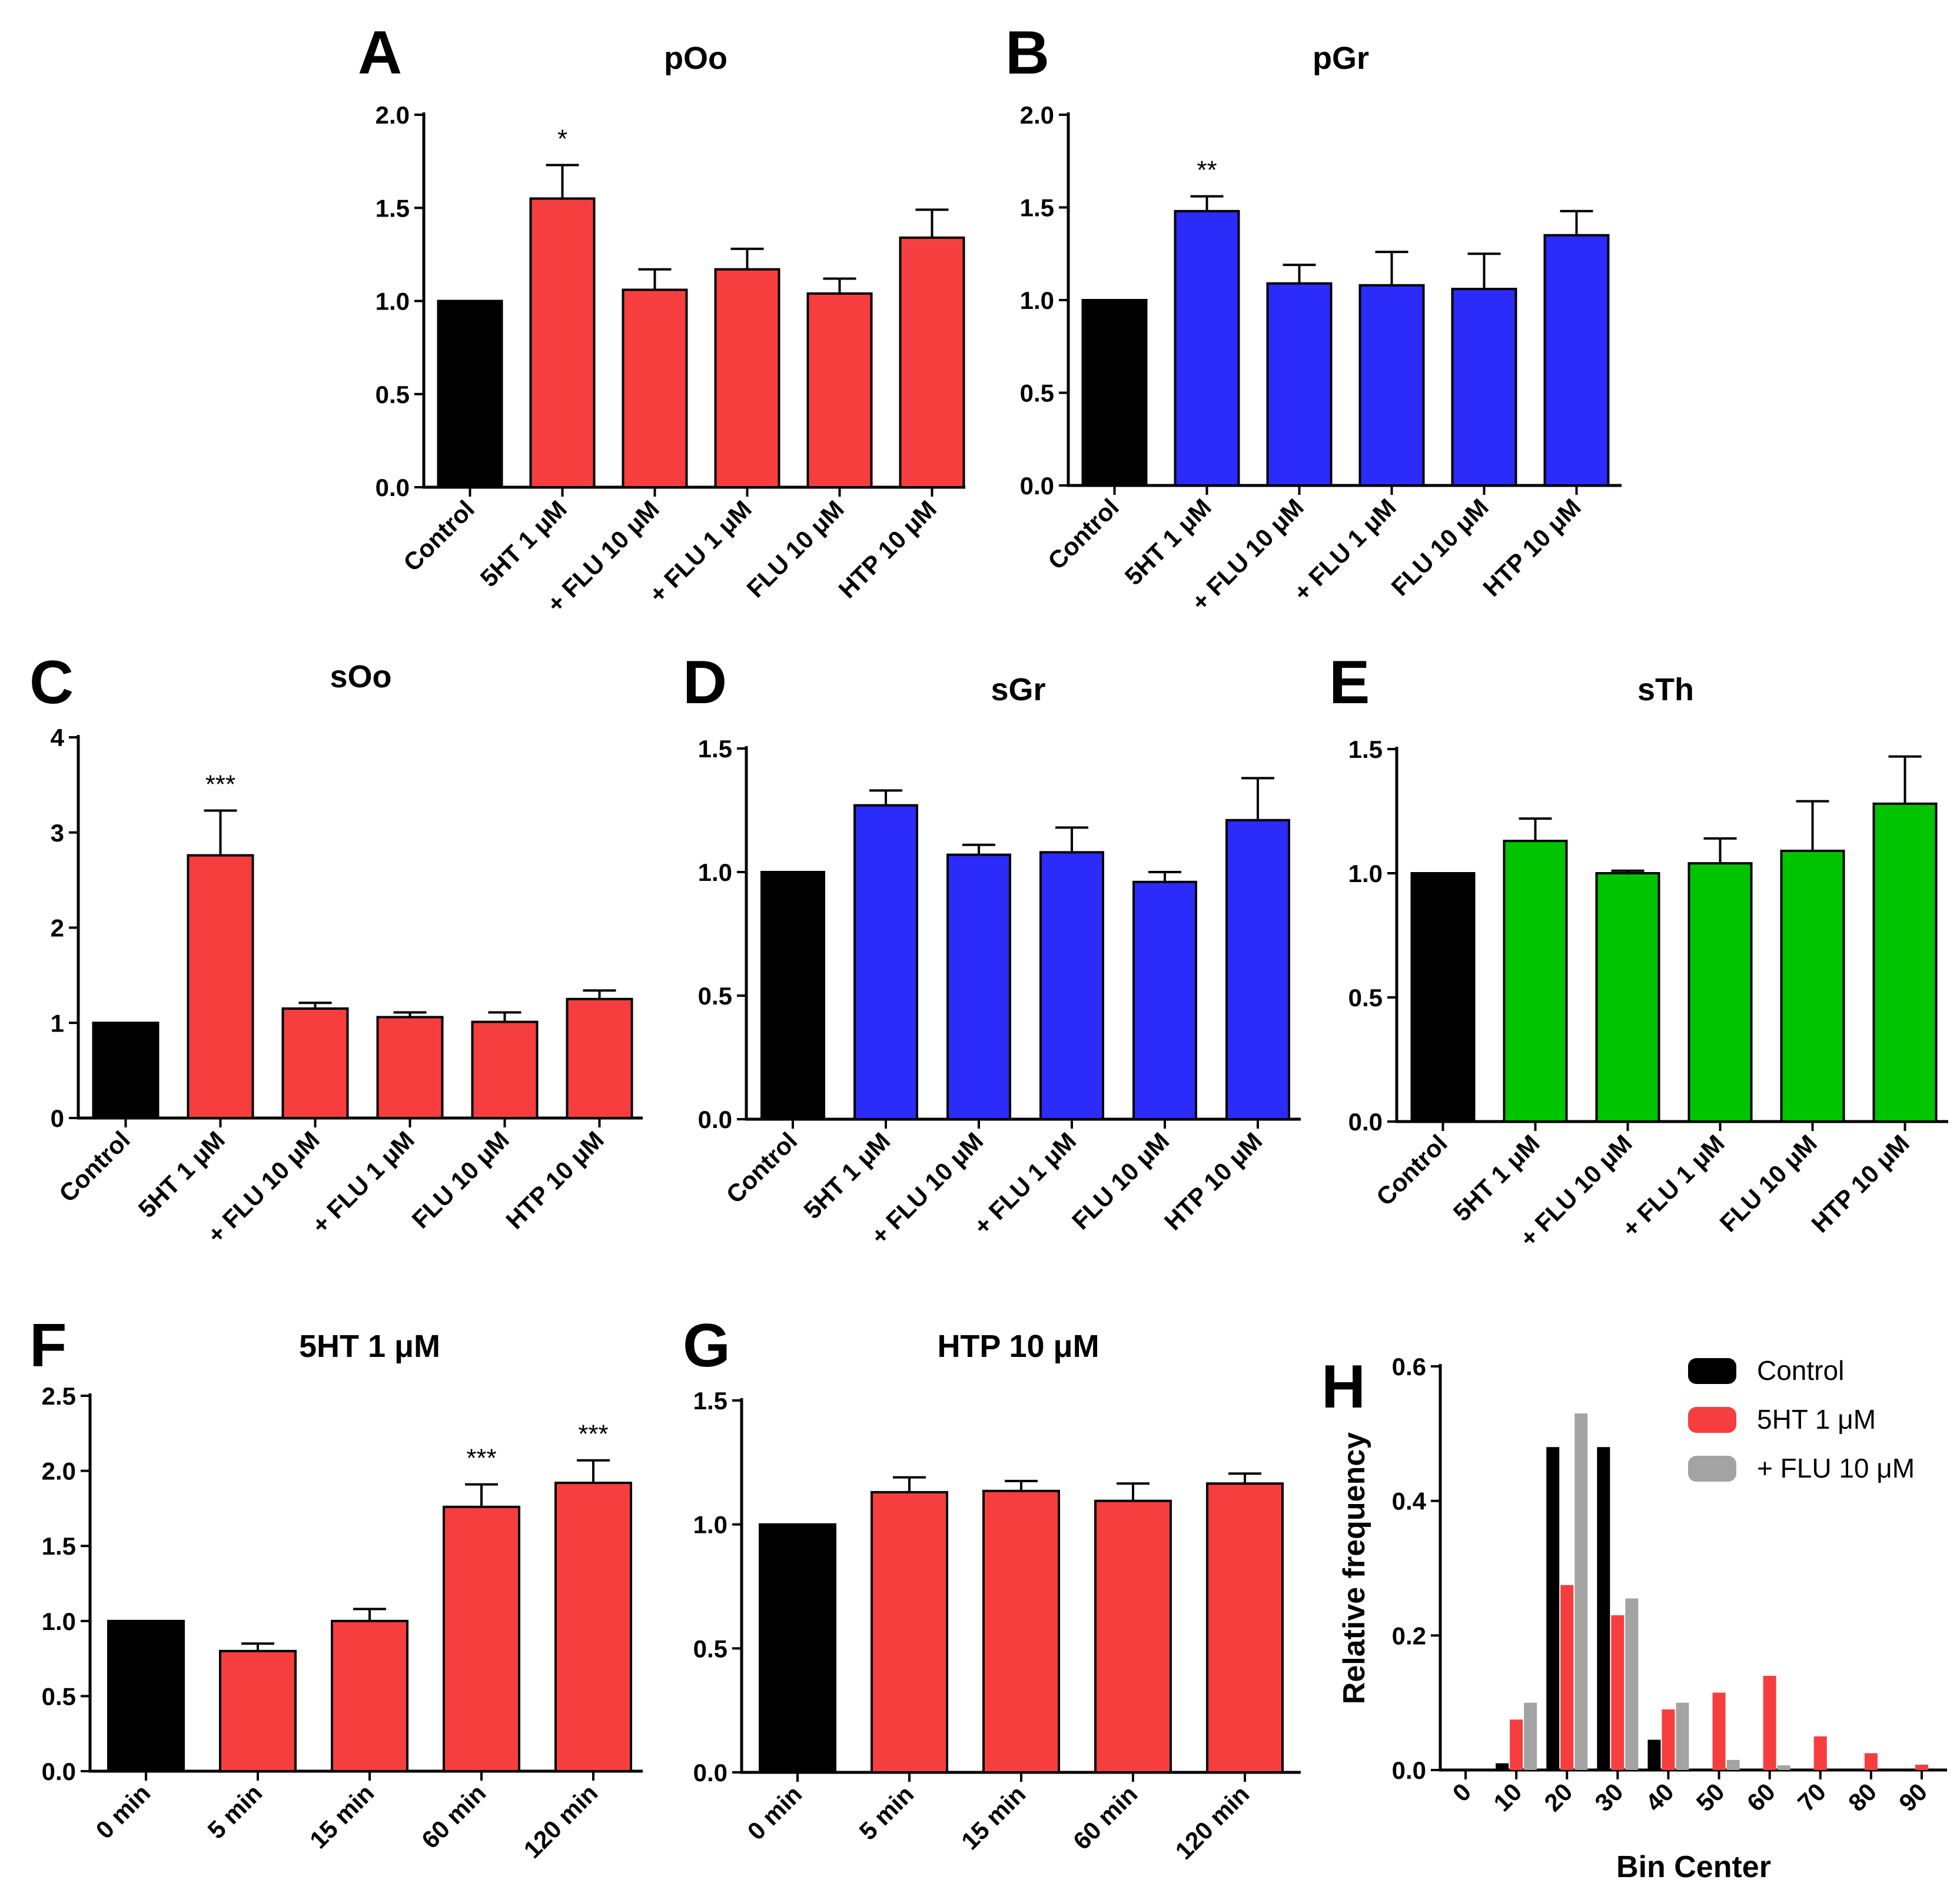  Describe the element at coordinates (1693, 1867) in the screenshot. I see `x-axis-label: Bin Center` at that location.